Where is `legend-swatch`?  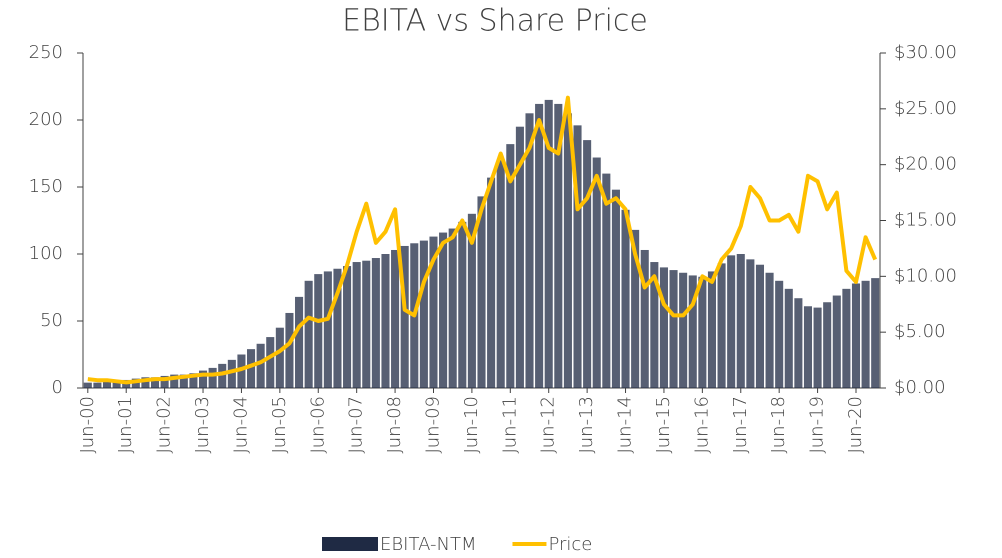 legend-swatch is located at coordinates (350, 544).